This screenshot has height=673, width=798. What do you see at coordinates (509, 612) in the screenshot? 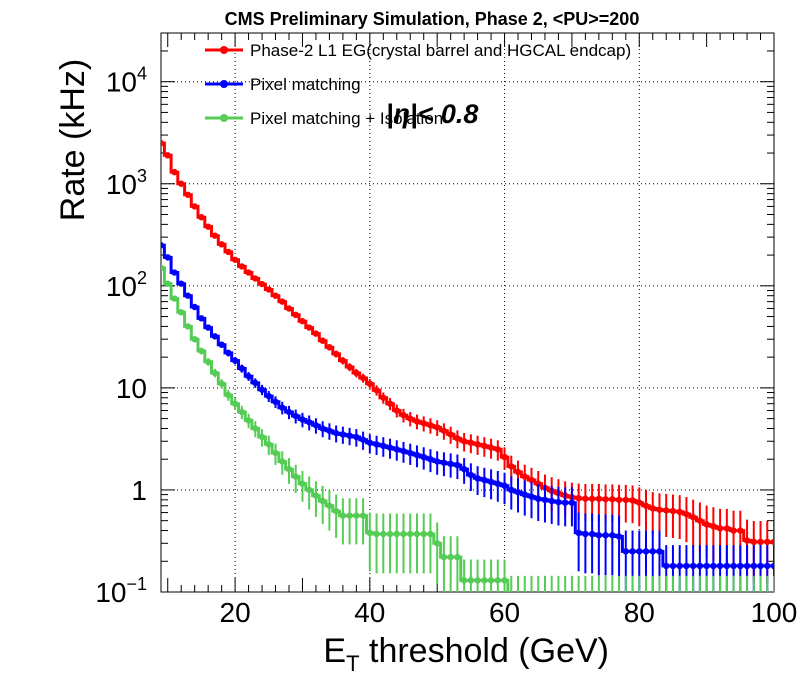
I see `x-tick-labels: 20 40 60 80 100` at bounding box center [509, 612].